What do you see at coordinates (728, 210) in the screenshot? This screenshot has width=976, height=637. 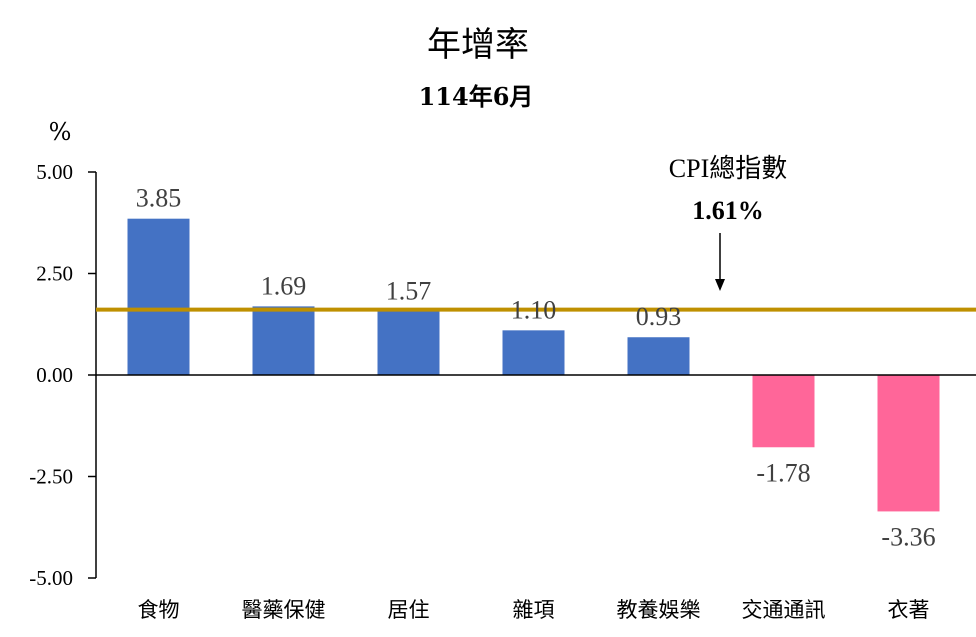 I see `cpi-annotation-value: 1.61%` at bounding box center [728, 210].